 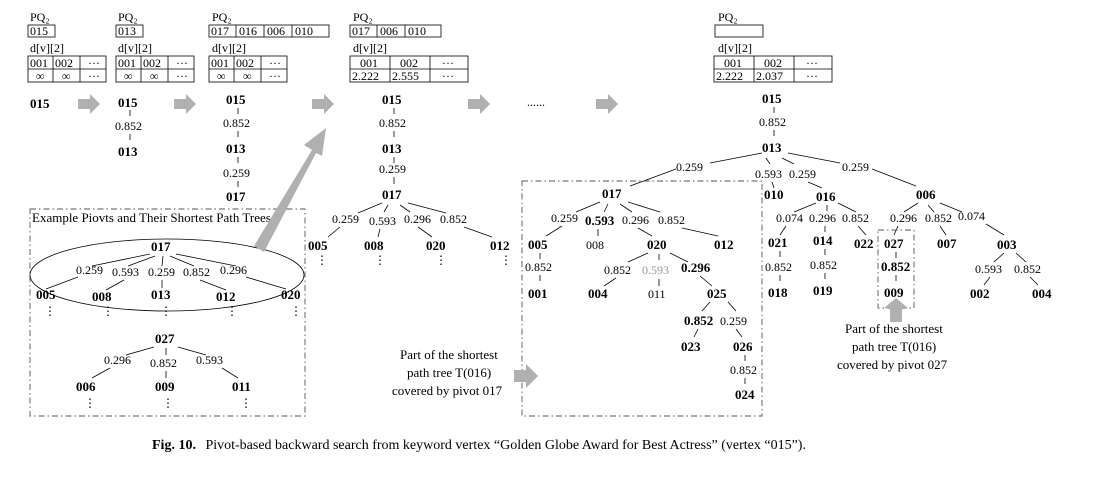 What do you see at coordinates (717, 293) in the screenshot?
I see `node-025: 025` at bounding box center [717, 293].